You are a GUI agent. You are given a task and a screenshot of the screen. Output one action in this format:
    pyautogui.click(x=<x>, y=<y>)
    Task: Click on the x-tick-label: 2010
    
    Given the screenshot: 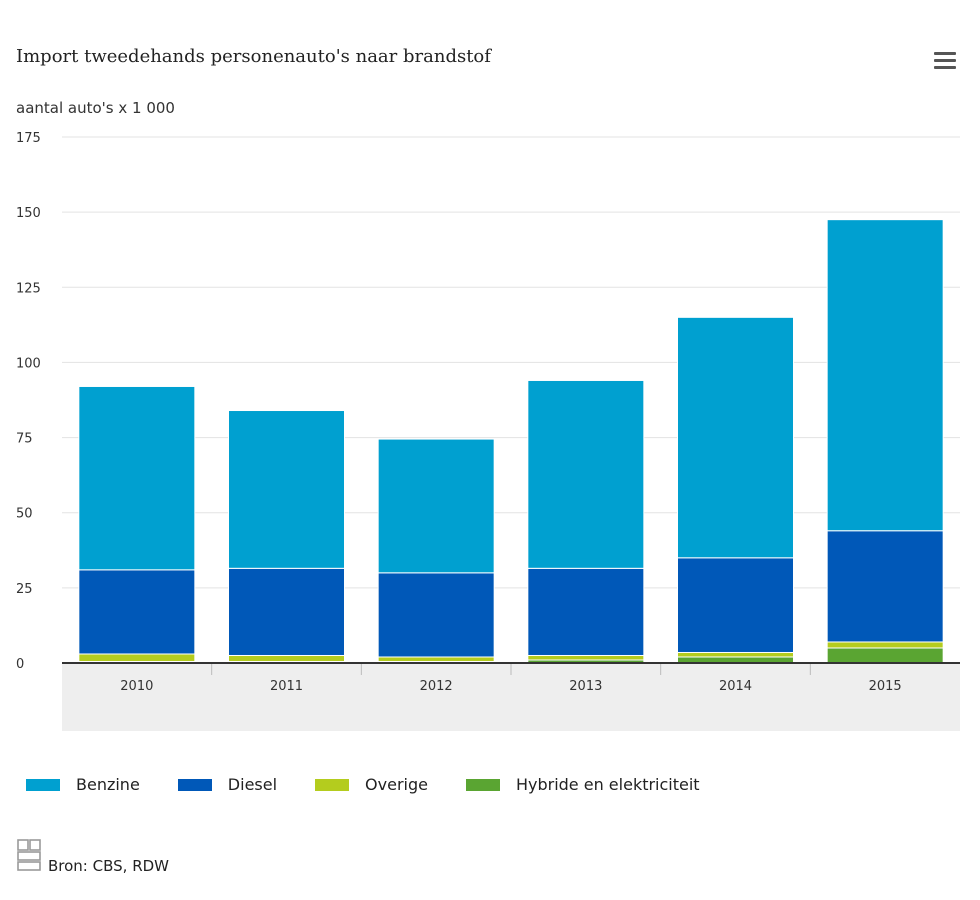 What is the action you would take?
    pyautogui.click(x=136, y=686)
    